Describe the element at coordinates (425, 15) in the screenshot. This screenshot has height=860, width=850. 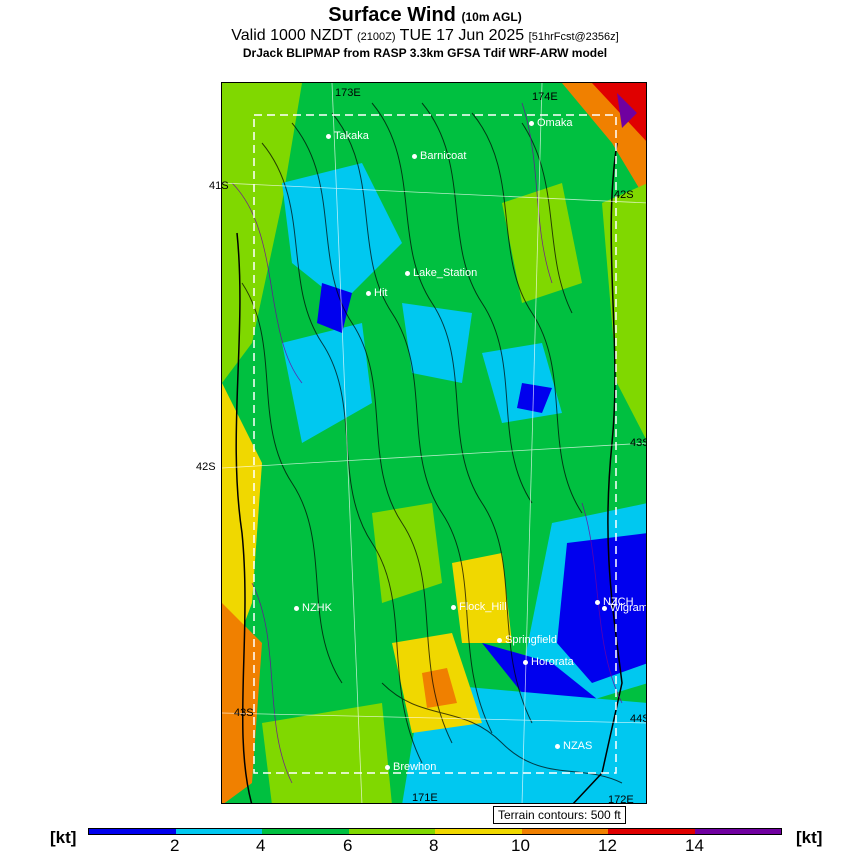
I see `map-title: Surface Wind (10m AGL)` at that location.